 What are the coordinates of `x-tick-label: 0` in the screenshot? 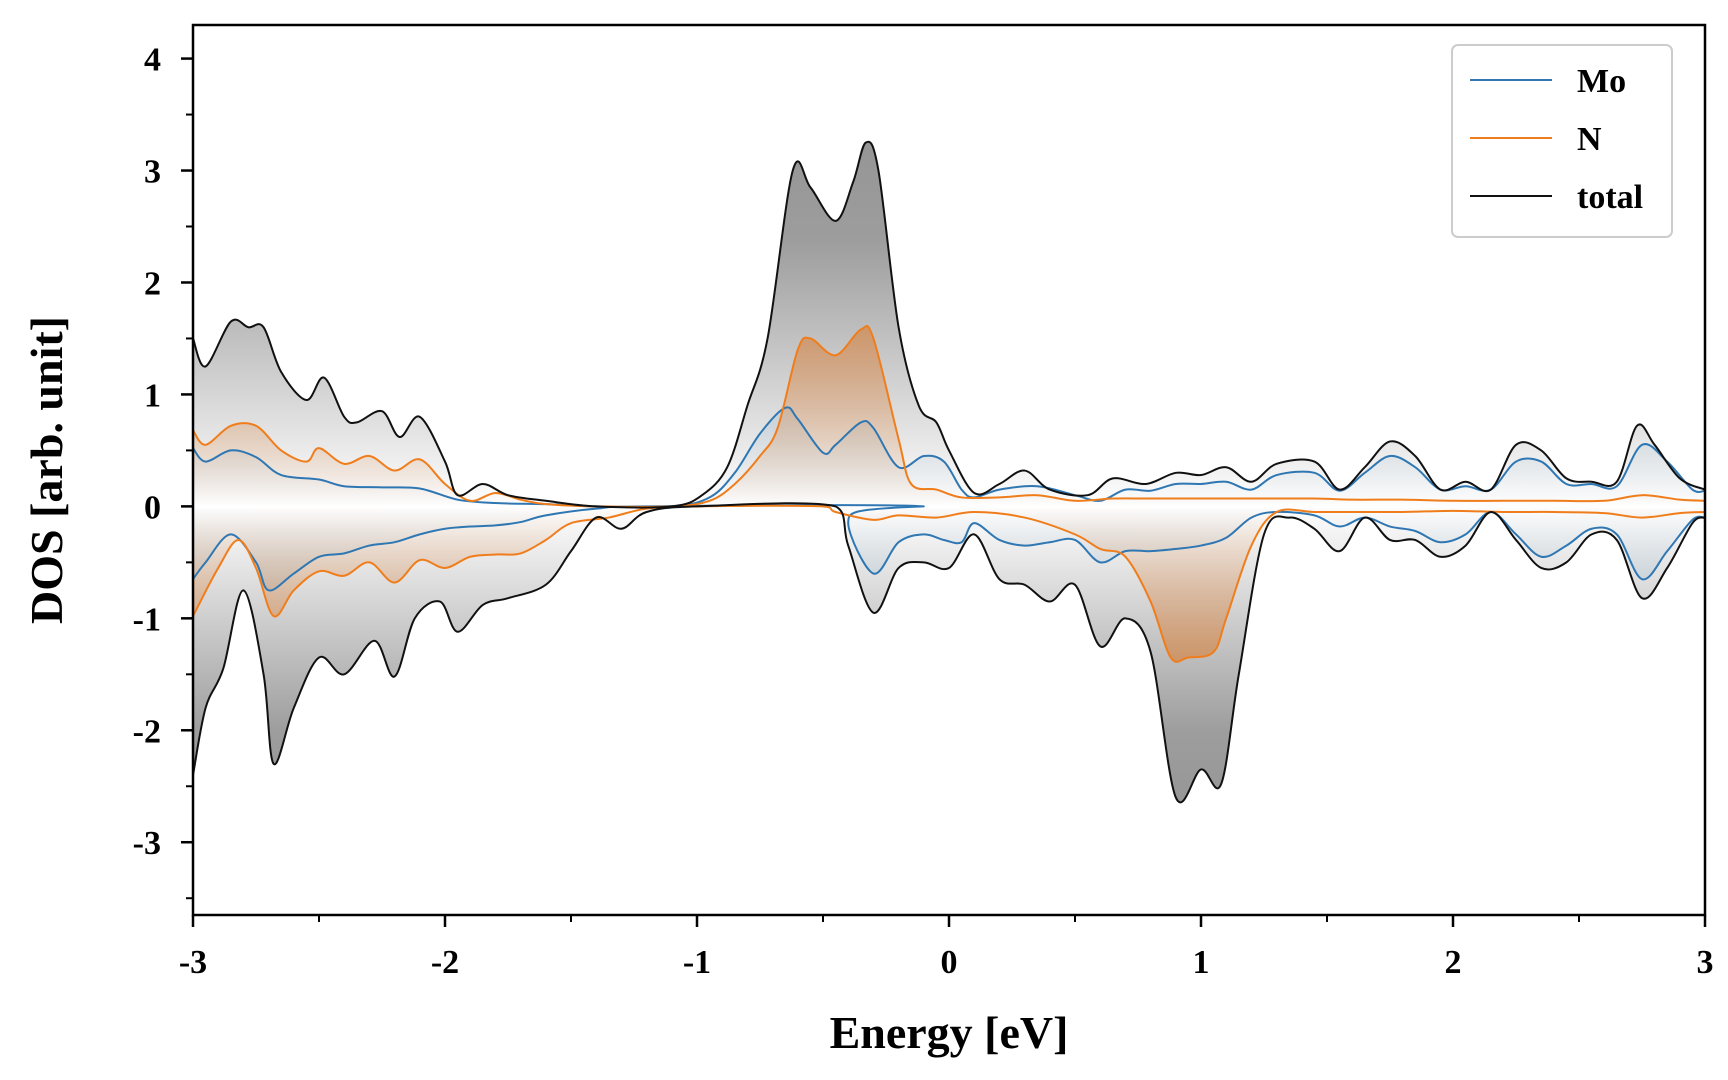 It's located at (949, 962).